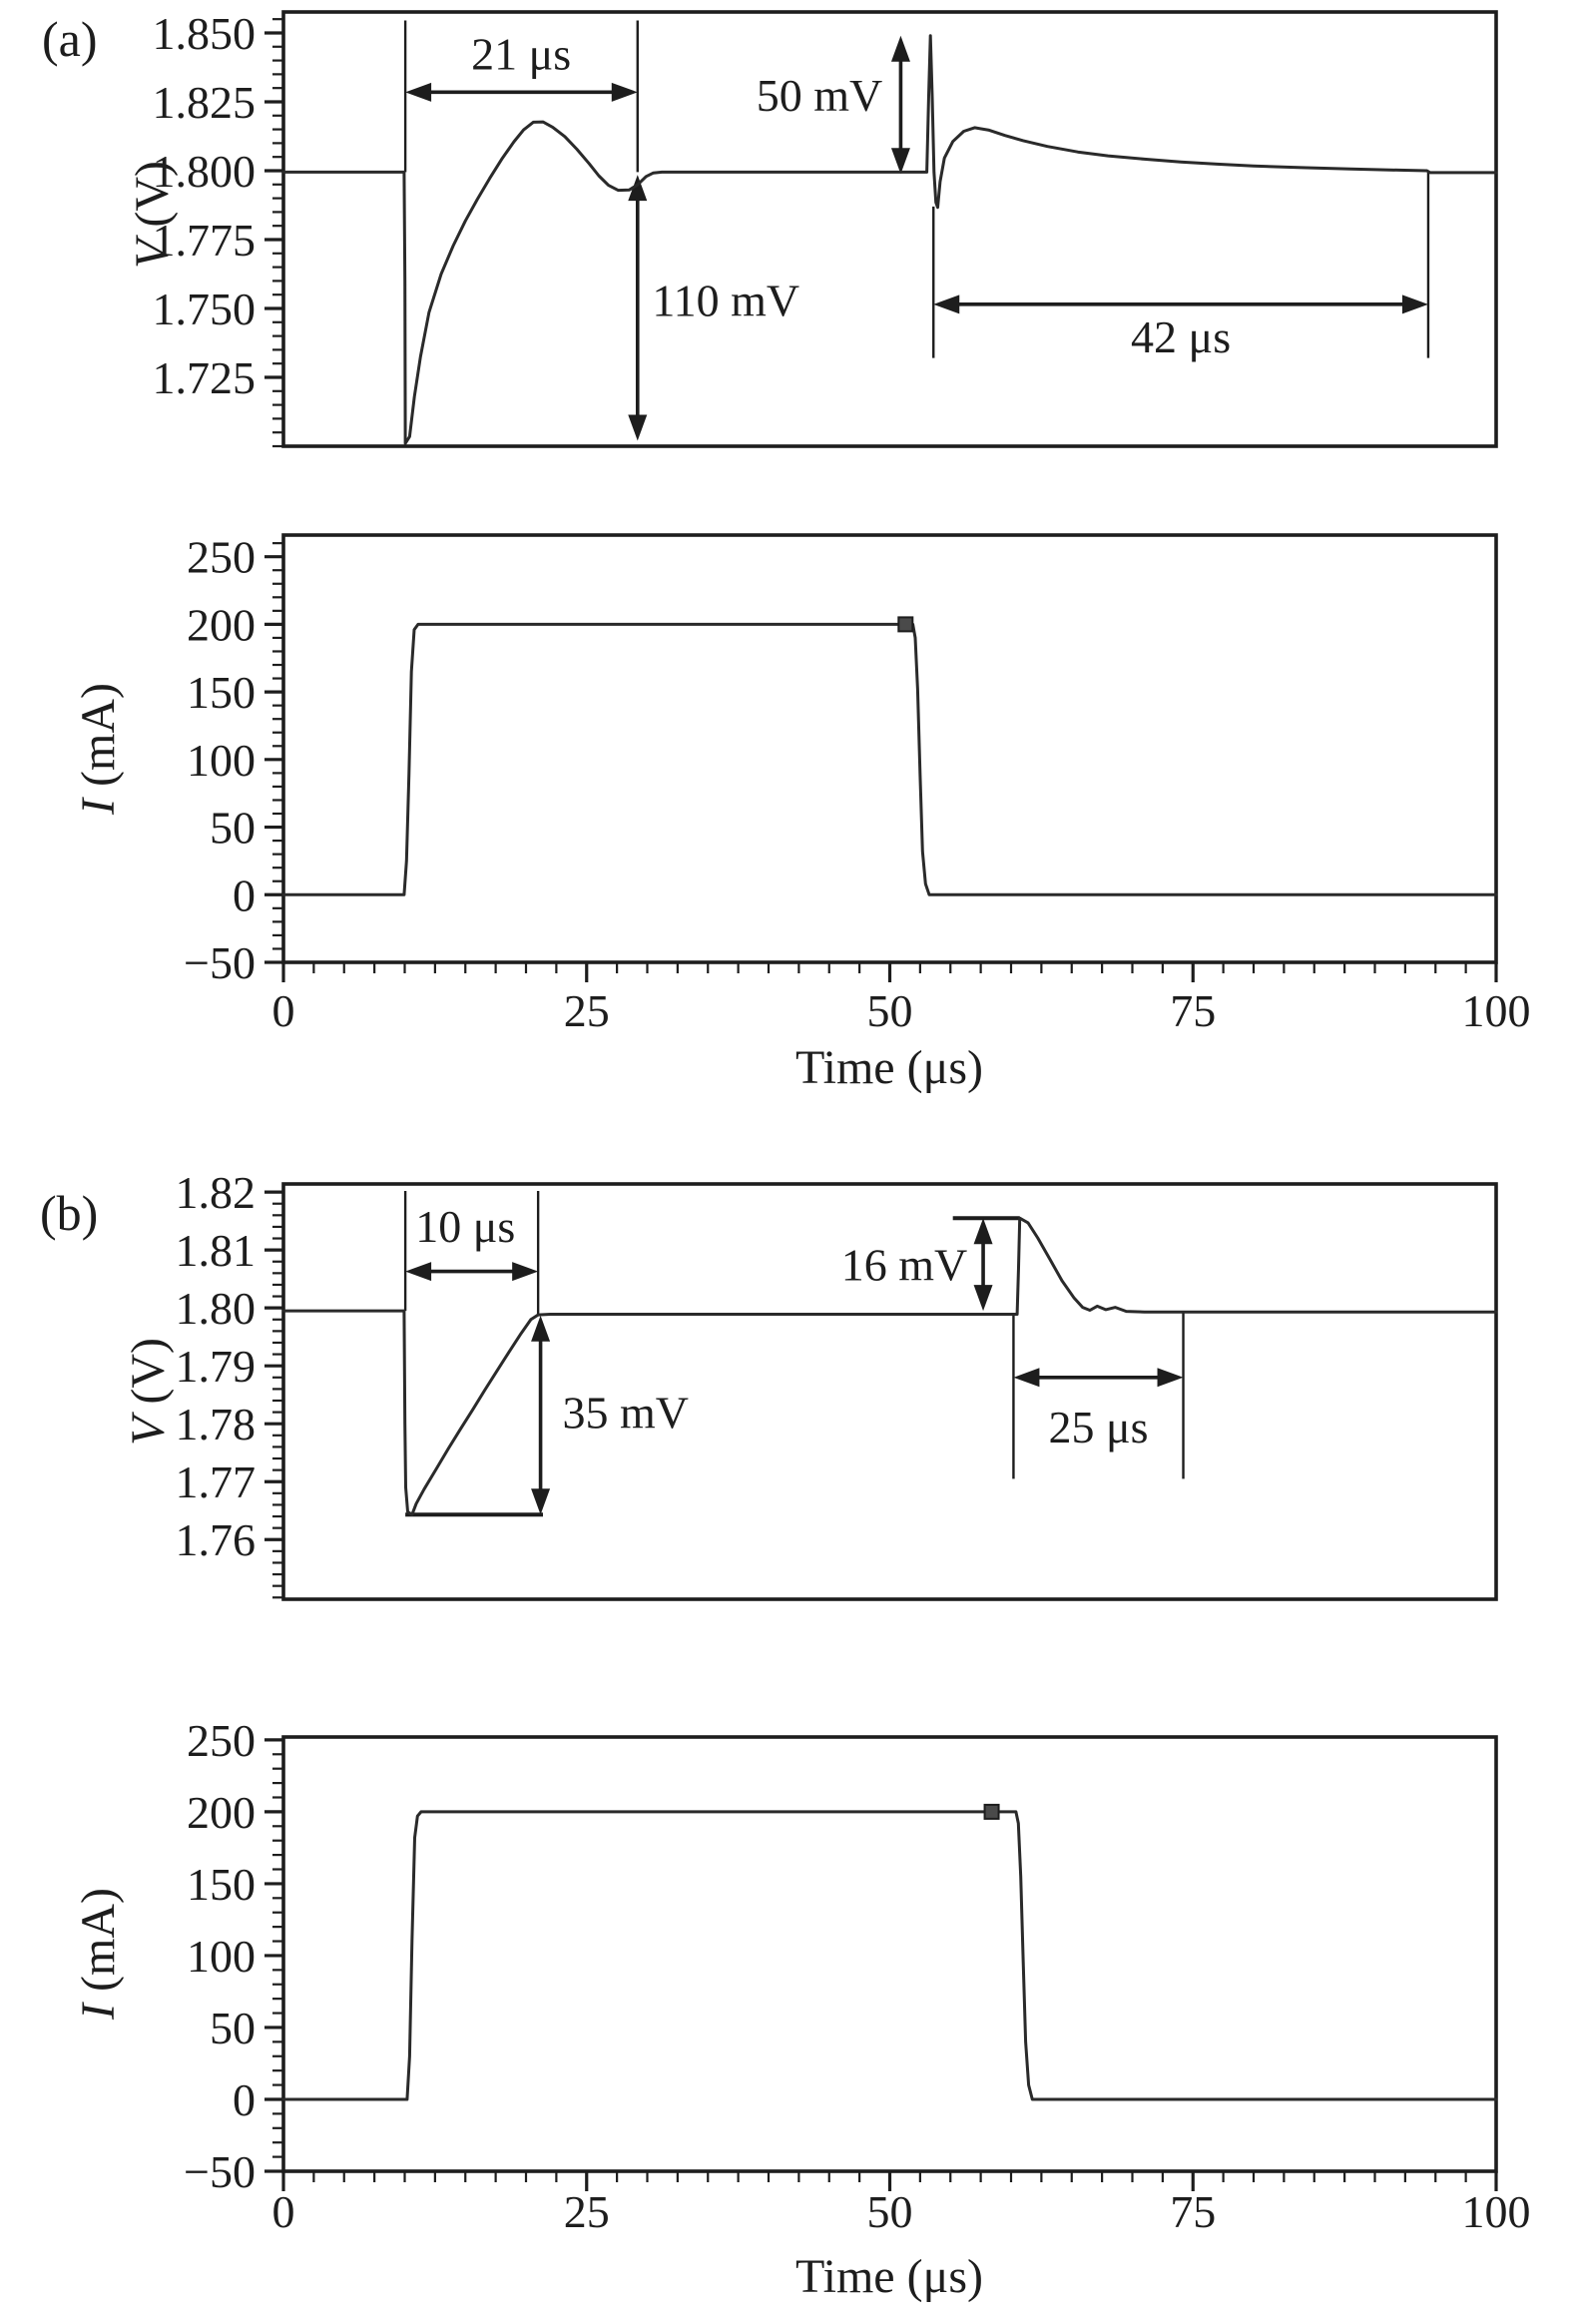 This screenshot has width=1572, height=2324. Describe the element at coordinates (217, 1367) in the screenshot. I see `panel-b-voltage-plot-y-tick-label: 1.79` at that location.